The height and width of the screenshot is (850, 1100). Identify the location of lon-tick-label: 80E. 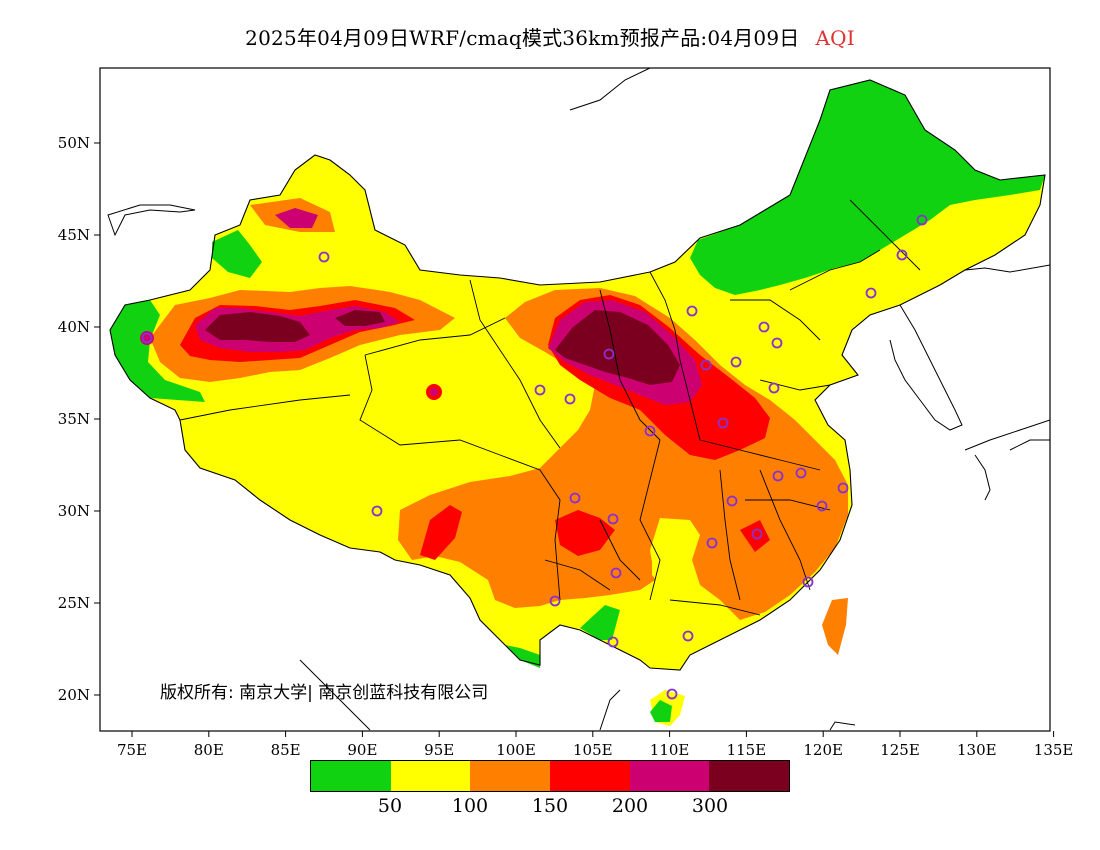
(209, 750).